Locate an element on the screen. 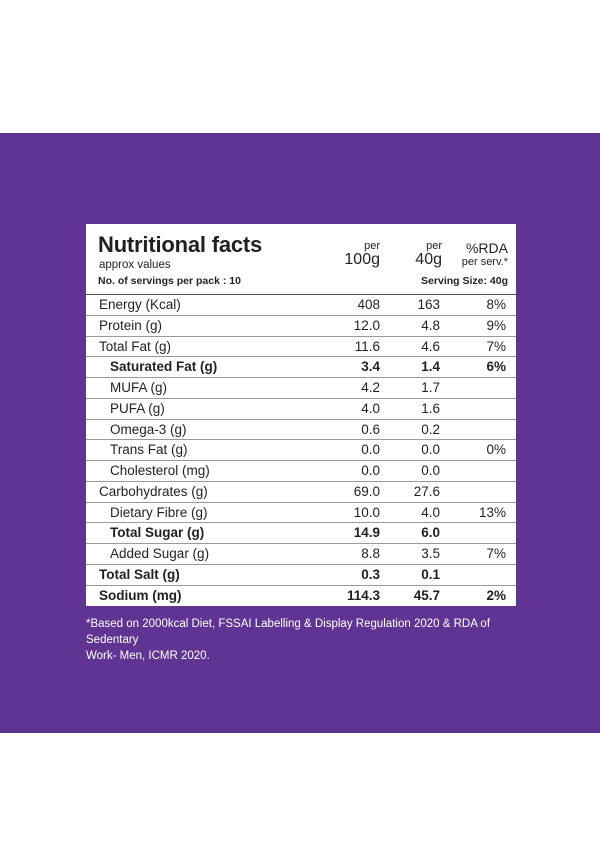 The image size is (600, 866). value-per-40g: 1.6 is located at coordinates (430, 408).